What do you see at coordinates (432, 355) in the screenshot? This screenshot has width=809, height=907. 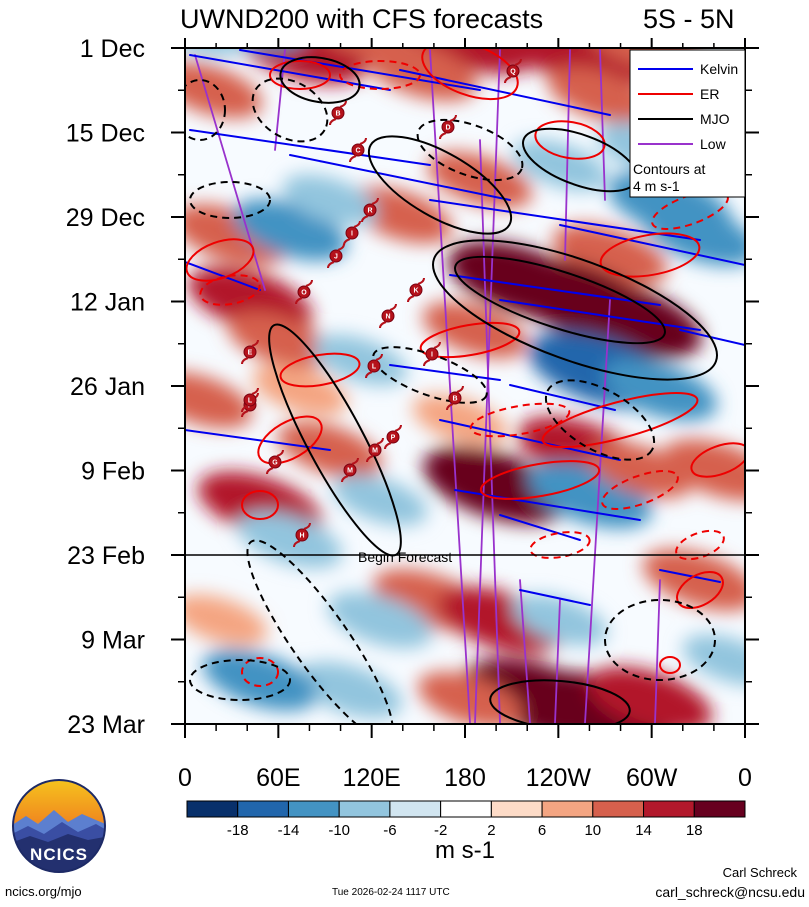 I see `storm-label-18: I` at bounding box center [432, 355].